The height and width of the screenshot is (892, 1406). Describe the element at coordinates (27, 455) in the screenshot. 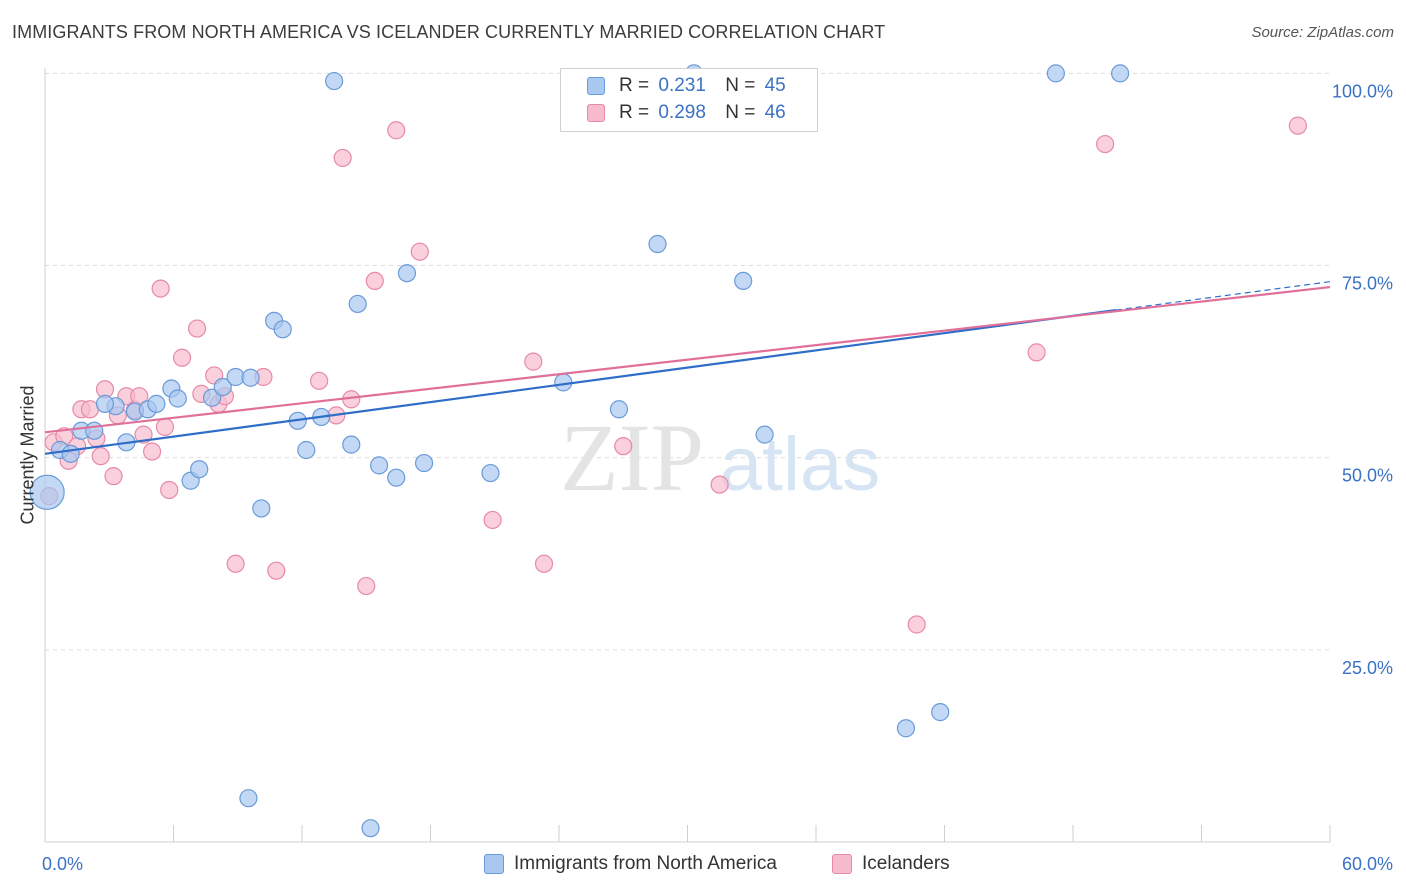

I see `y-axis-title: Currently Married` at that location.